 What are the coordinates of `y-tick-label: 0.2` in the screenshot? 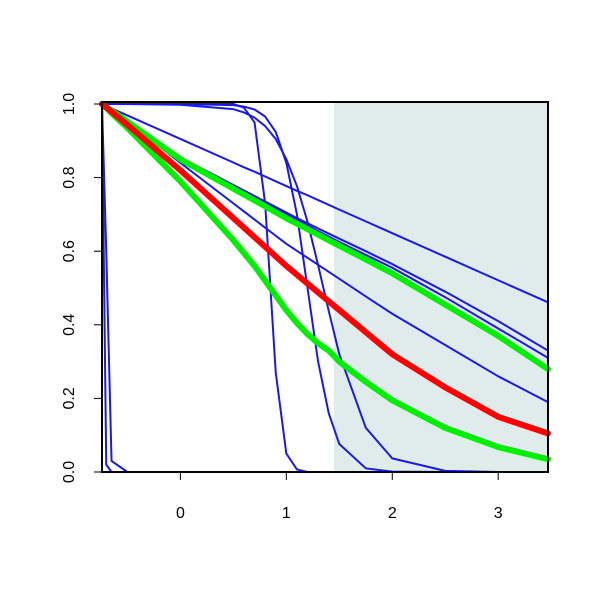 It's located at (69, 398).